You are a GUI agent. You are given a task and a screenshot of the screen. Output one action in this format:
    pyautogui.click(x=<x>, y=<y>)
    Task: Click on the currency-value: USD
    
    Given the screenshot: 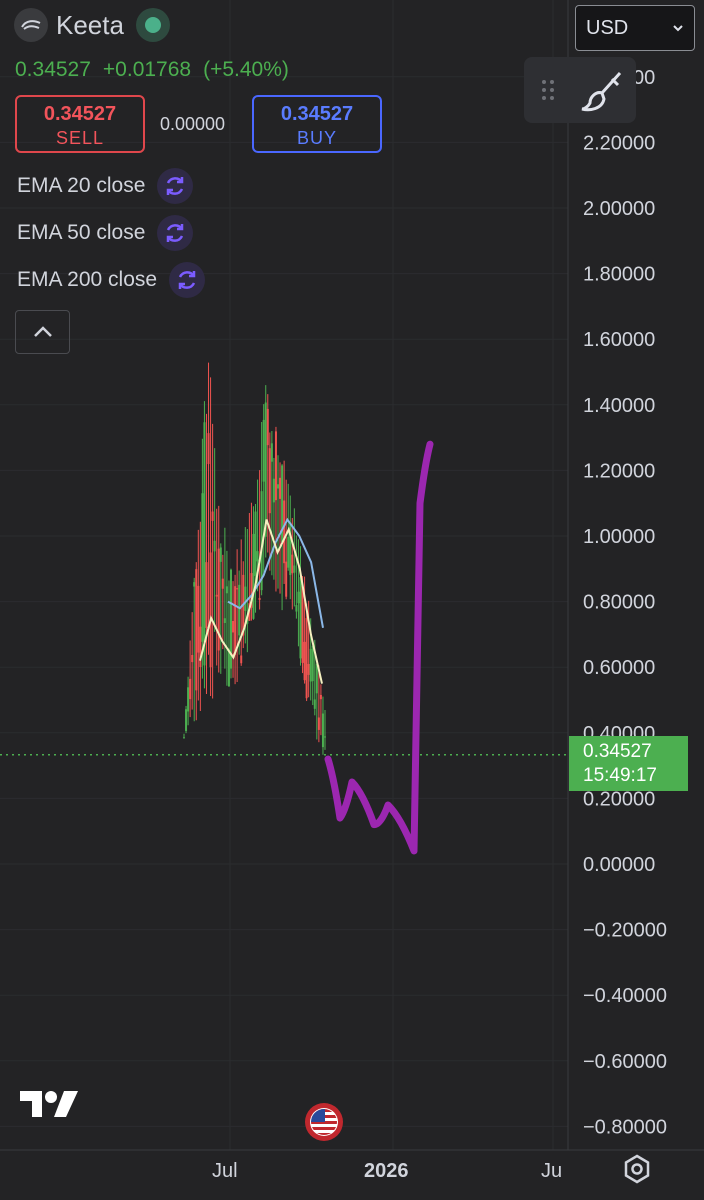 What is the action you would take?
    pyautogui.click(x=607, y=27)
    